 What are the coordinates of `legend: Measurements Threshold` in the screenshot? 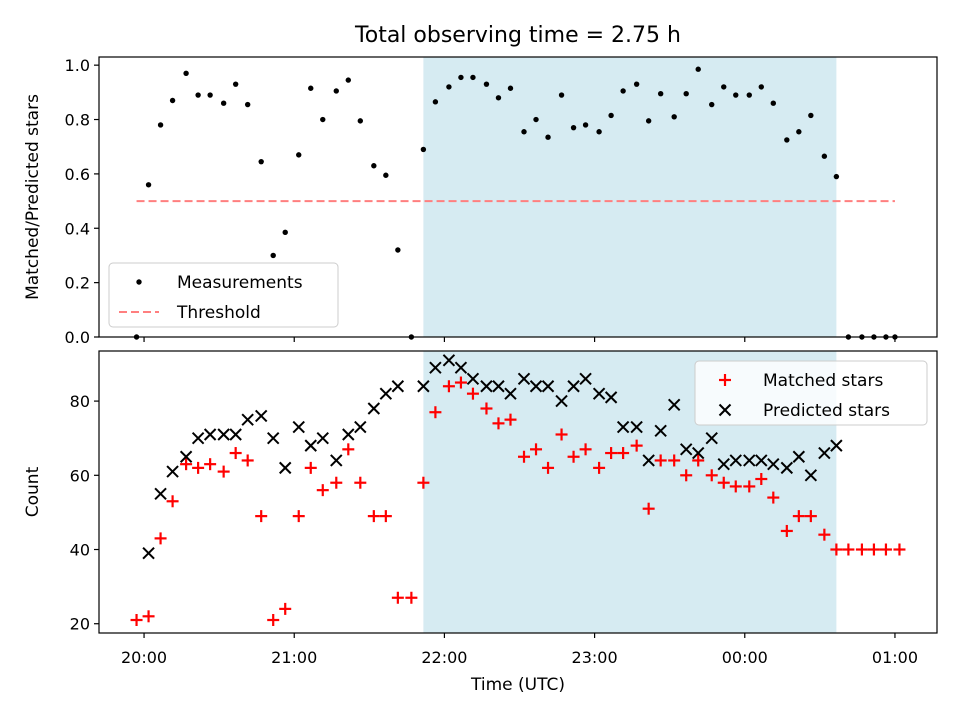 It's located at (223, 295).